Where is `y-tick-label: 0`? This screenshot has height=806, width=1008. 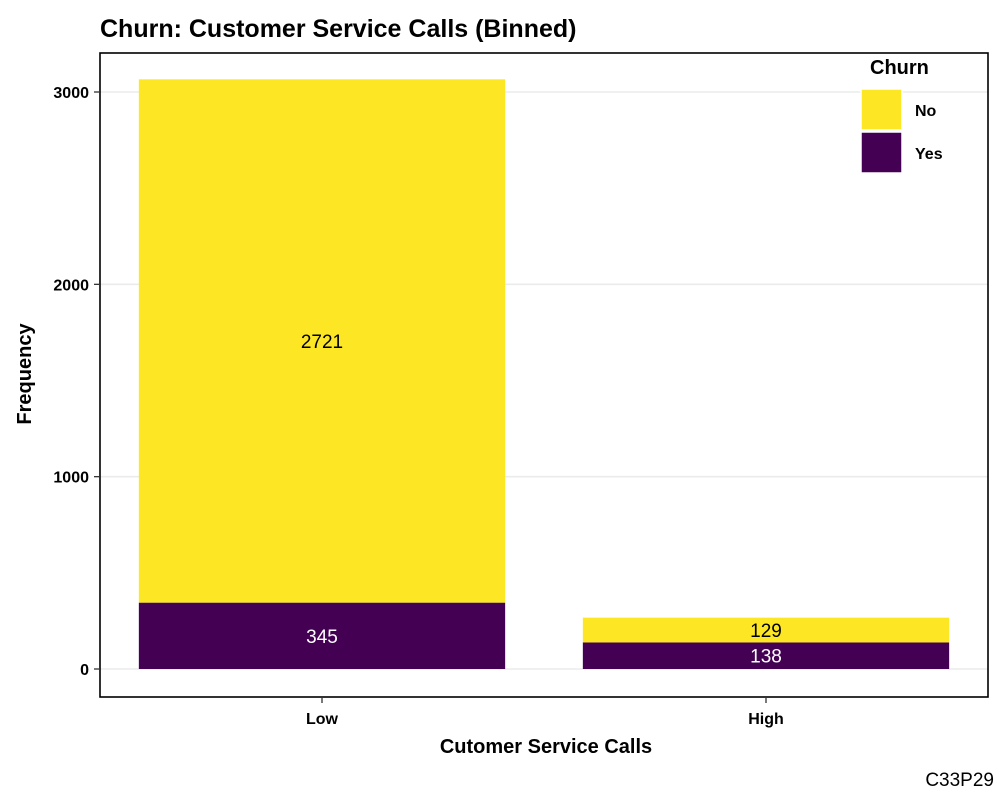 y-tick-label: 0 is located at coordinates (84, 670).